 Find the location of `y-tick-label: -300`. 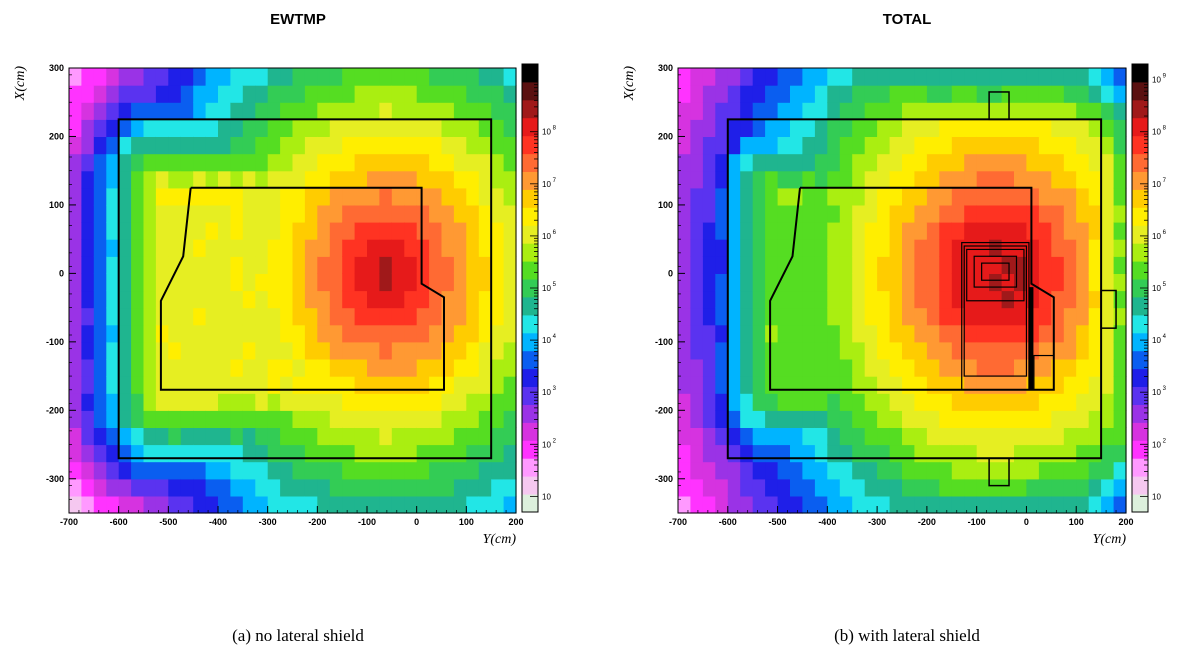

y-tick-label: -300 is located at coordinates (55, 479).